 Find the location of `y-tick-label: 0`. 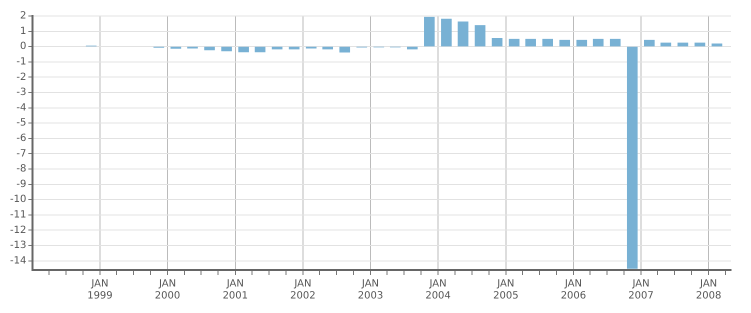

y-tick-label: 0 is located at coordinates (23, 46).